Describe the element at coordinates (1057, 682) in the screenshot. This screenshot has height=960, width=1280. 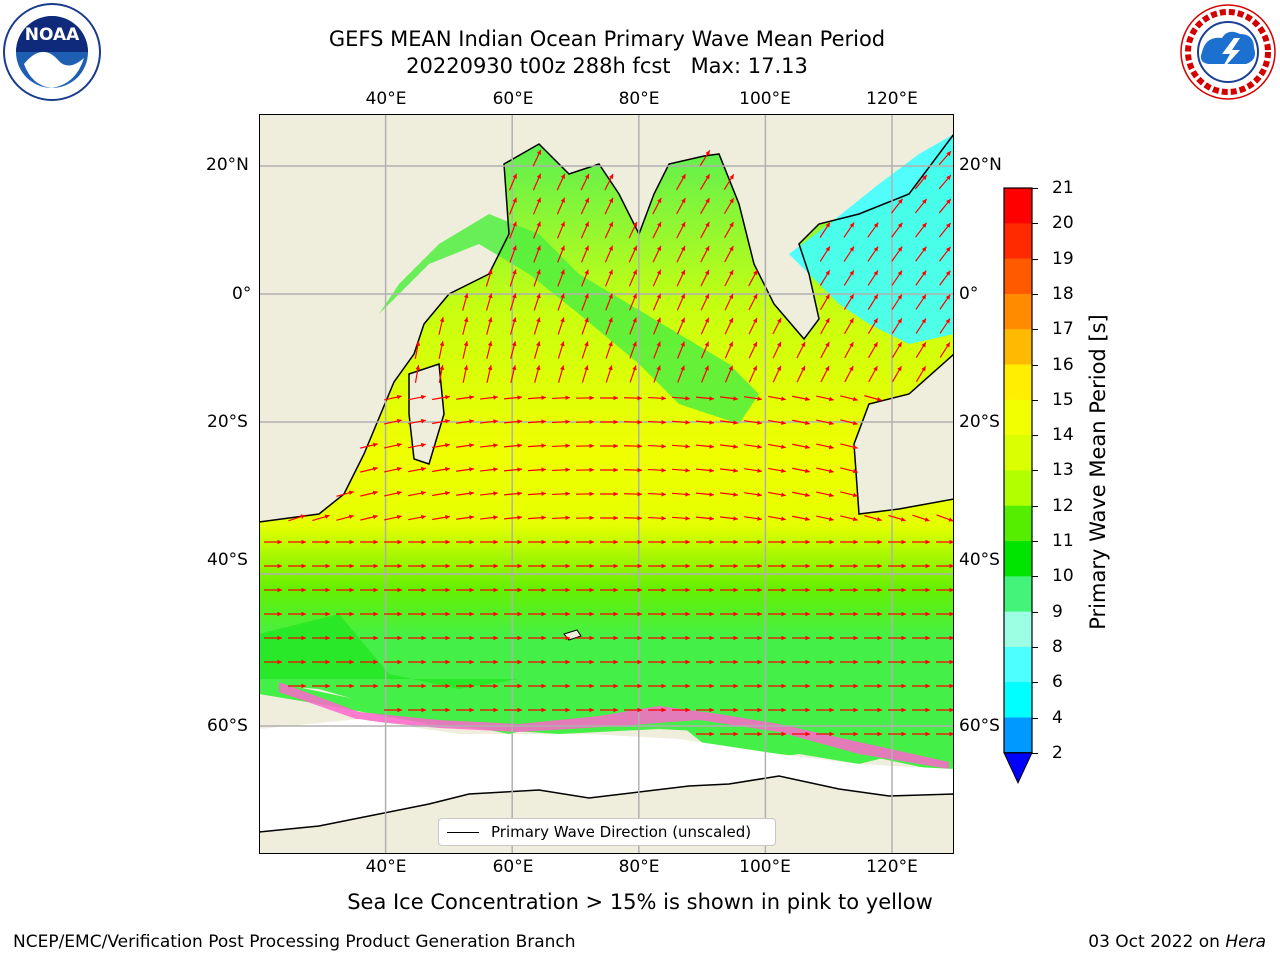
I see `colorbar-tick-label: 6` at that location.